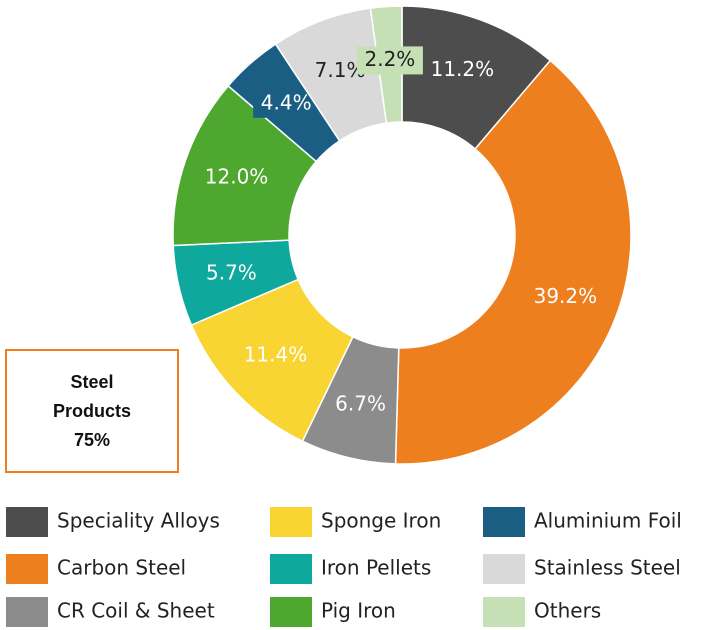 This screenshot has width=718, height=630. What do you see at coordinates (376, 568) in the screenshot?
I see `legend-label: Iron Pellets` at bounding box center [376, 568].